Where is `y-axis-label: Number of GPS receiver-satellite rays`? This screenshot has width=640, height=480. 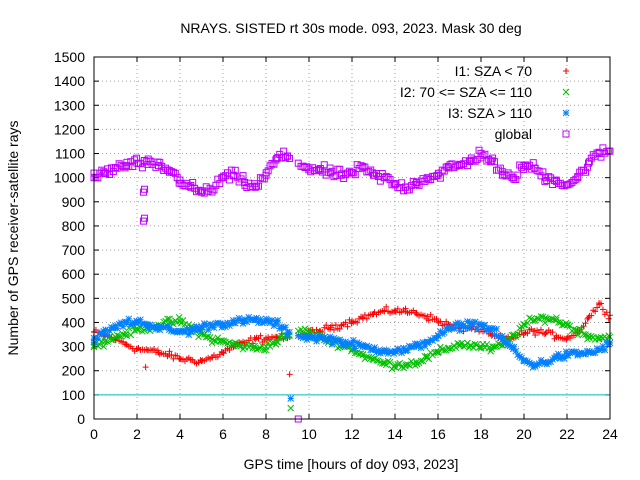
y-axis-label: Number of GPS receiver-satellite rays is located at coordinates (13, 238).